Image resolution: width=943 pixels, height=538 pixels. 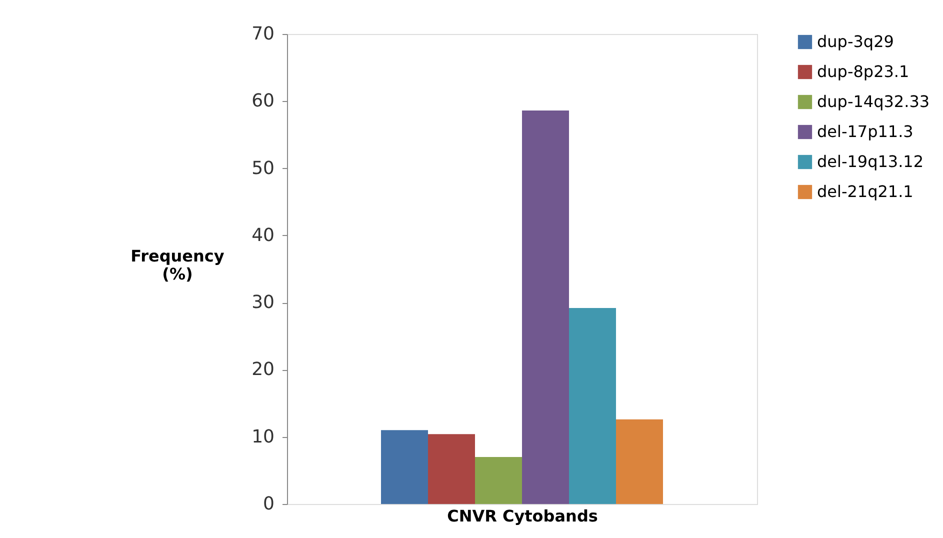 I want to click on y-tick-label: 70, so click(x=263, y=34).